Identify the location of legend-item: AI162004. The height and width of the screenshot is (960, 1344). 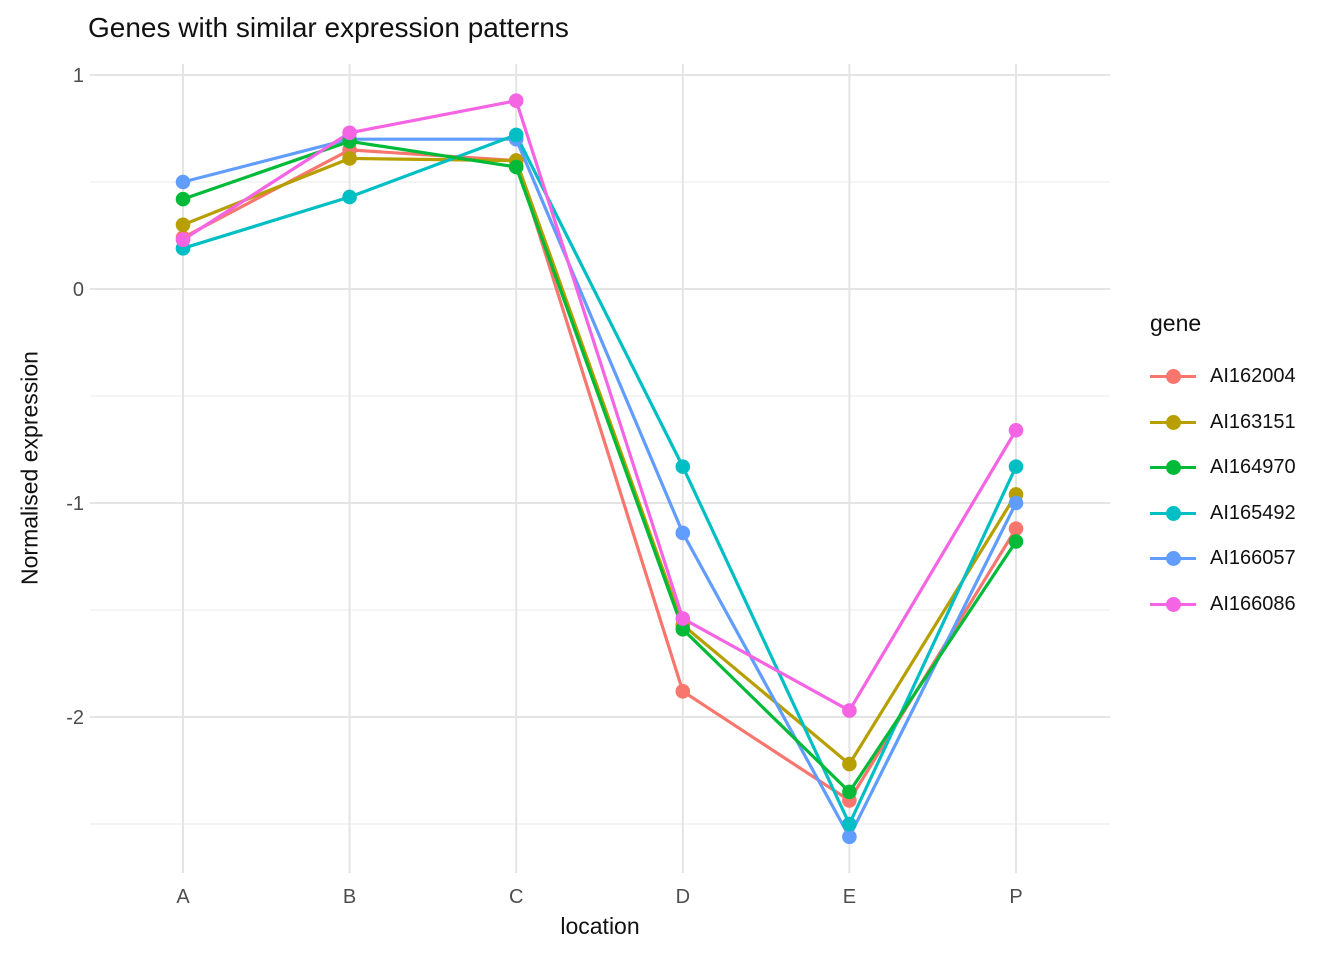
(1247, 377).